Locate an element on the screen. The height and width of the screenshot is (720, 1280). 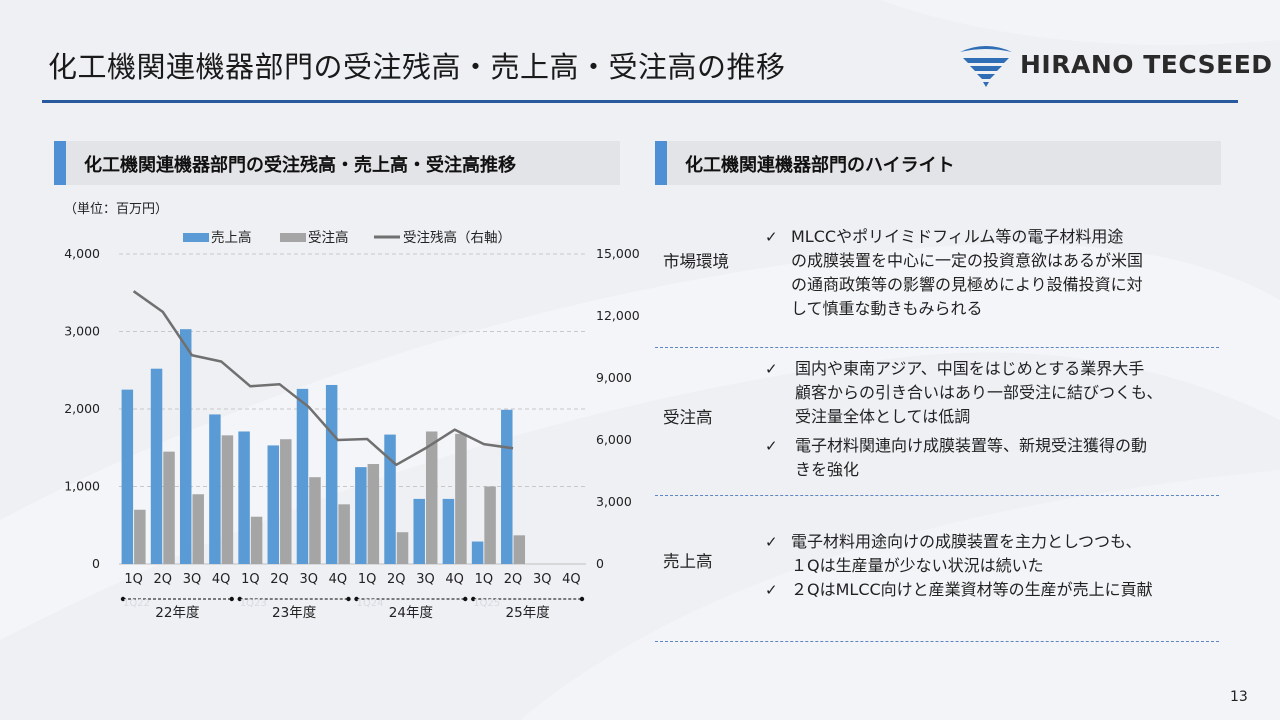
faint-quarter-label: 1Q24 is located at coordinates (370, 603).